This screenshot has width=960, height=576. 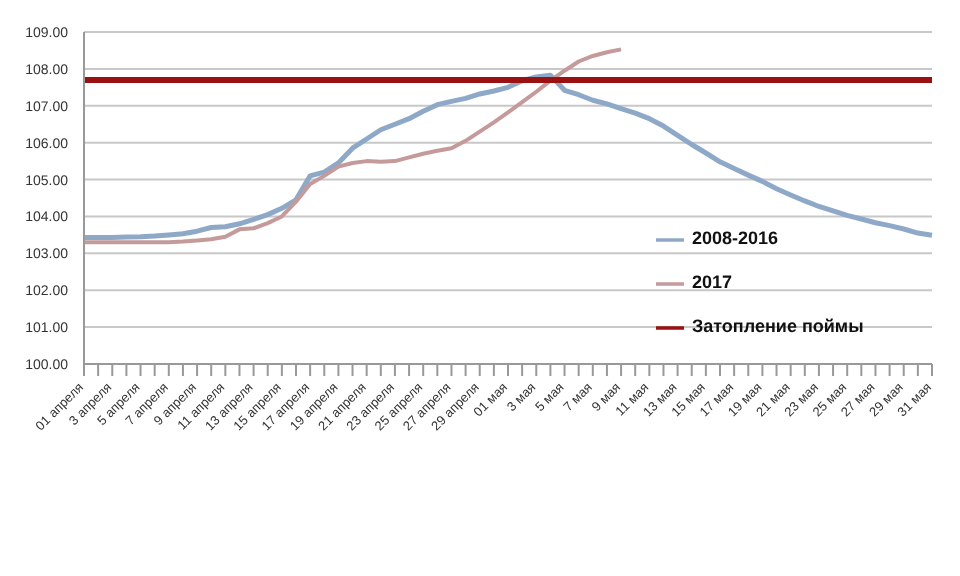 I want to click on legend-label: Затопление поймы, so click(x=778, y=326).